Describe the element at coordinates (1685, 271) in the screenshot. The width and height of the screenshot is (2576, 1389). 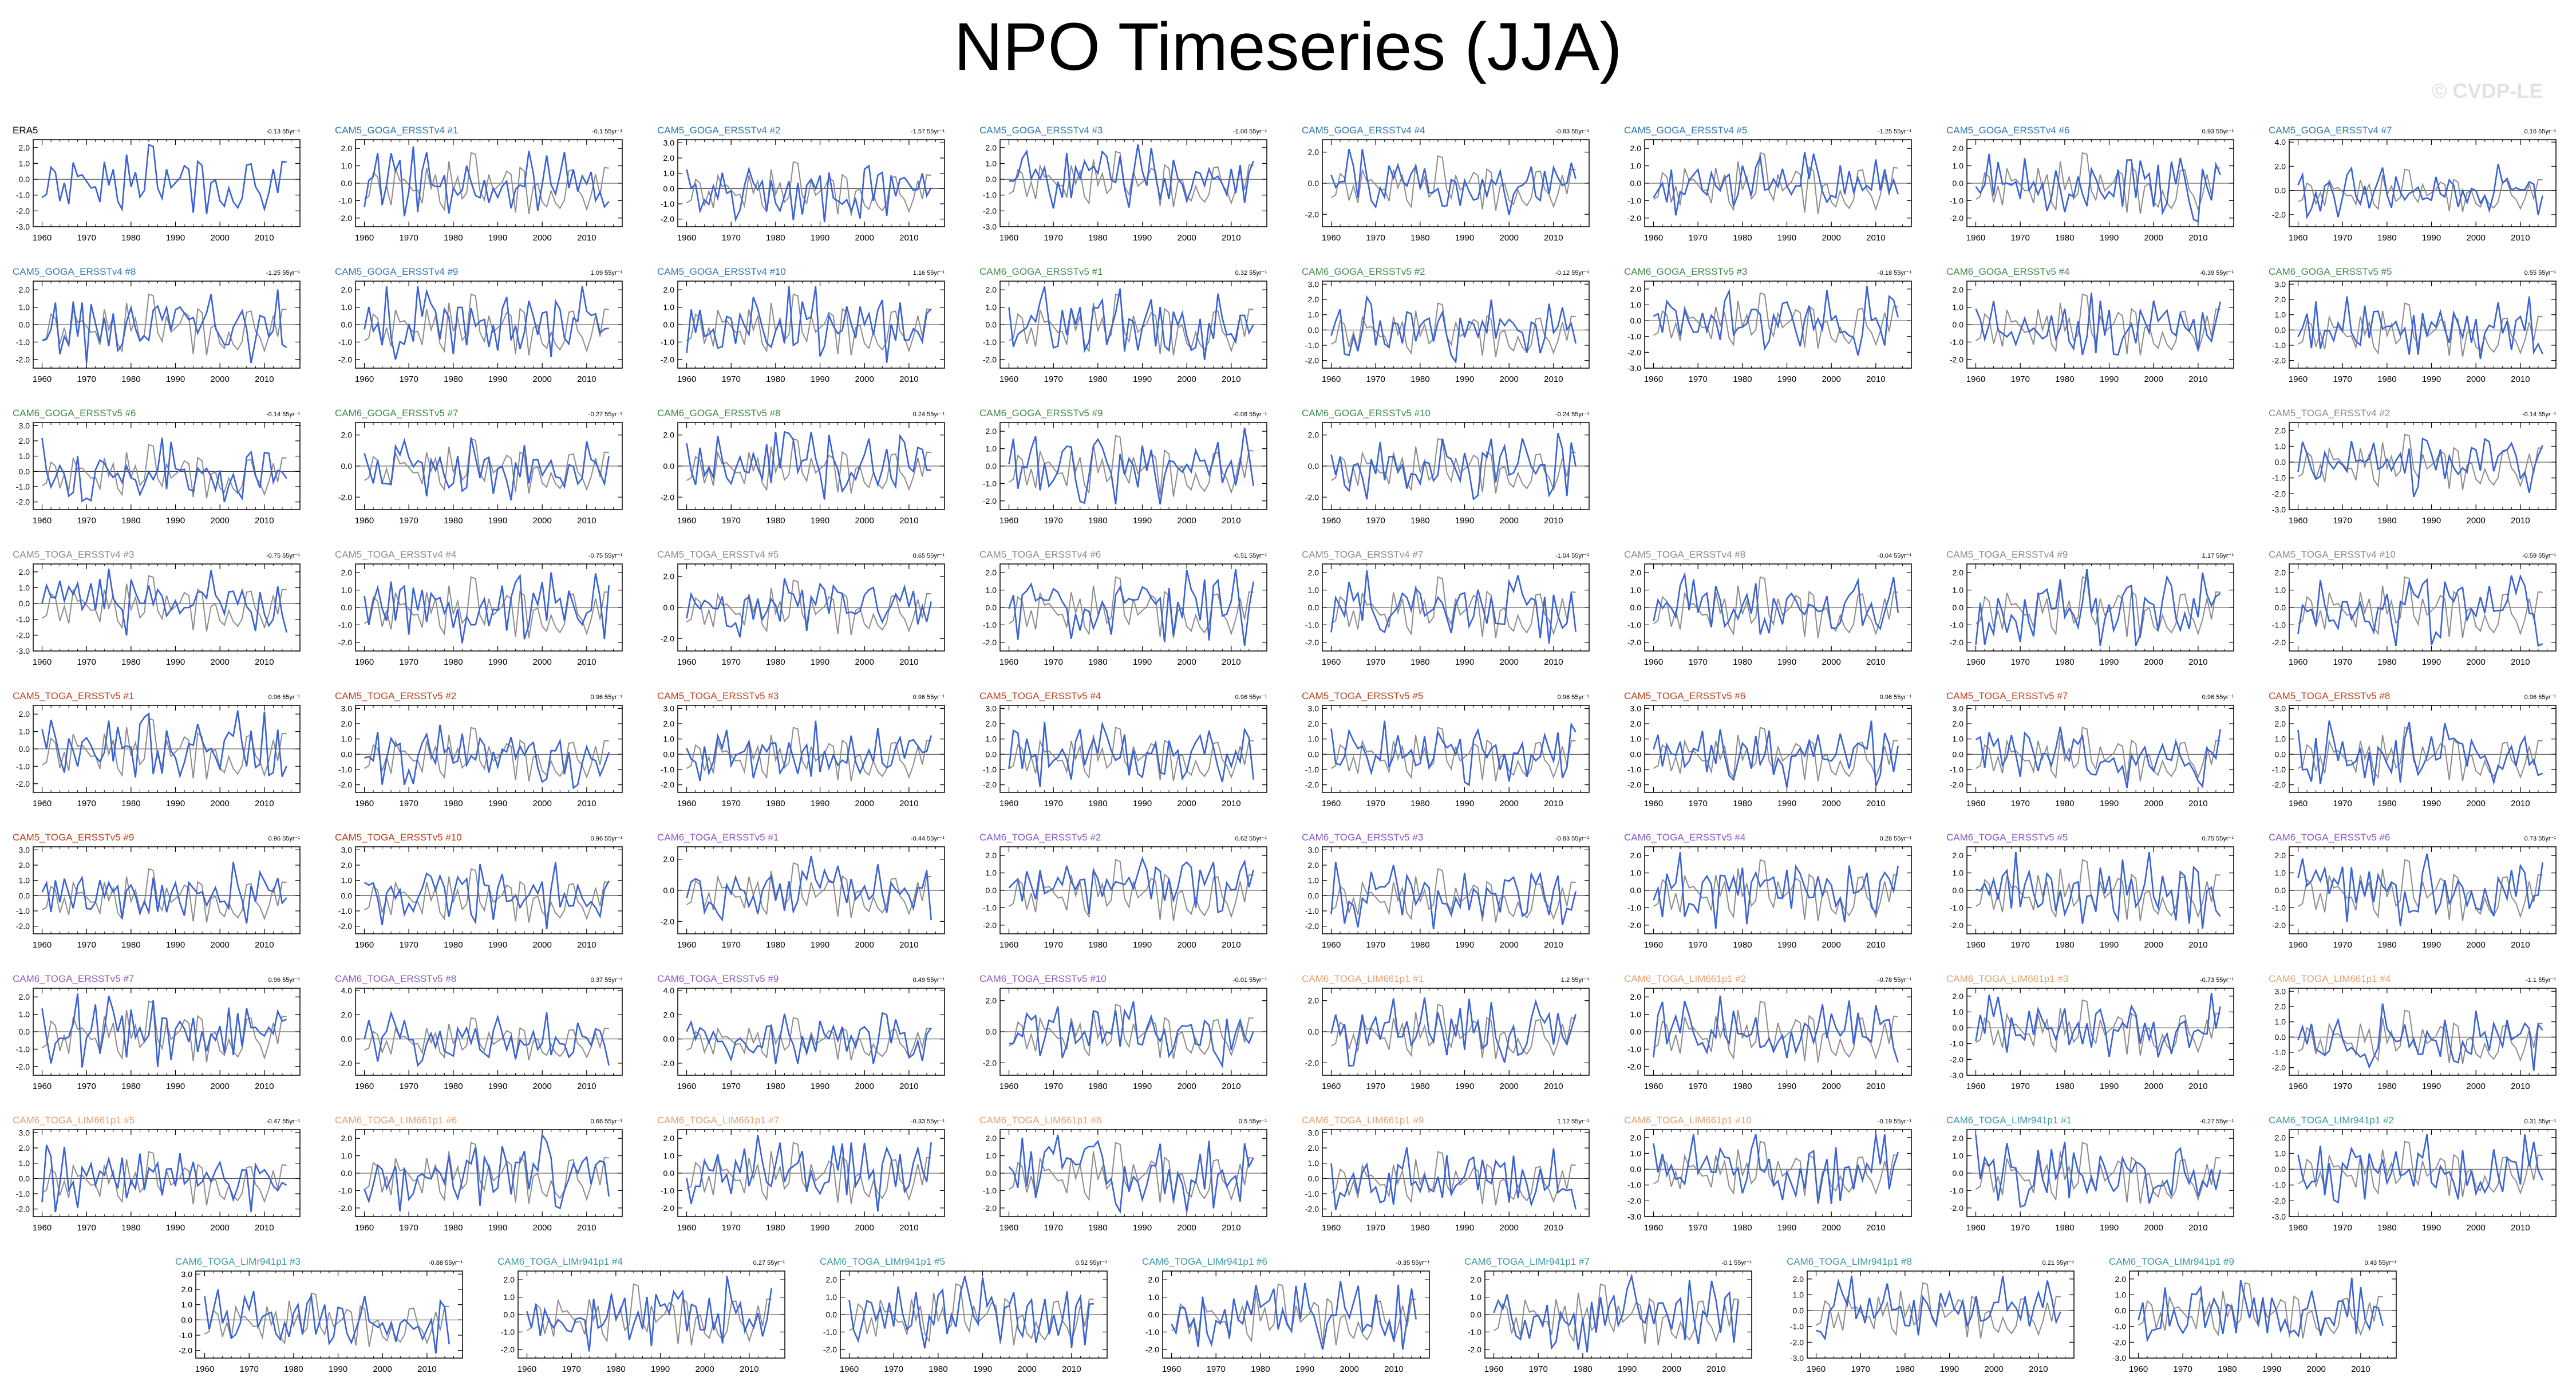
I see `panel-label: CAM6_GOGA_ERSSTv5 #3` at that location.